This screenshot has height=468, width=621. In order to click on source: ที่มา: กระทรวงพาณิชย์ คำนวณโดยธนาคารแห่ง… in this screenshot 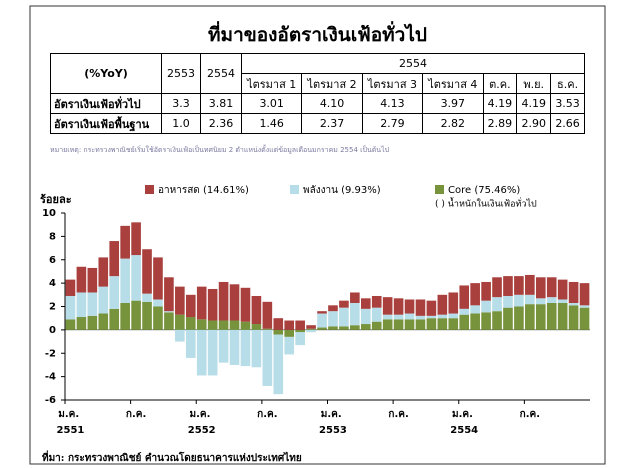, I will do `click(172, 458)`.